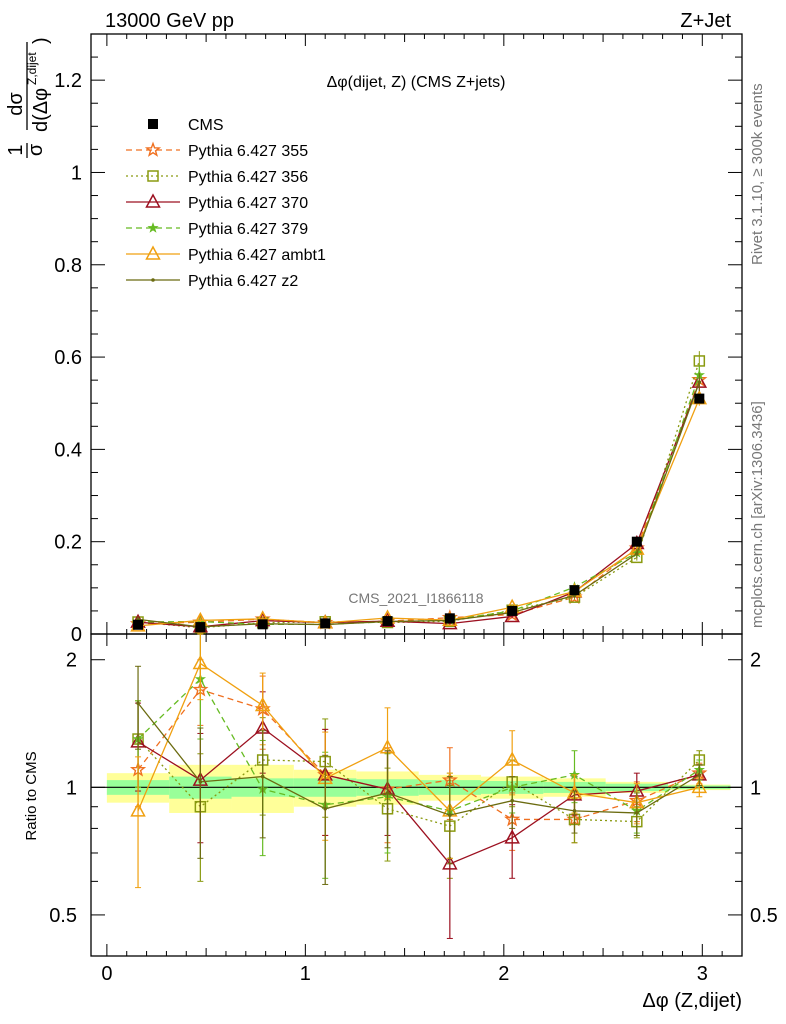  Describe the element at coordinates (248, 177) in the screenshot. I see `legend-label-series-1: Pythia 6.427 356` at that location.